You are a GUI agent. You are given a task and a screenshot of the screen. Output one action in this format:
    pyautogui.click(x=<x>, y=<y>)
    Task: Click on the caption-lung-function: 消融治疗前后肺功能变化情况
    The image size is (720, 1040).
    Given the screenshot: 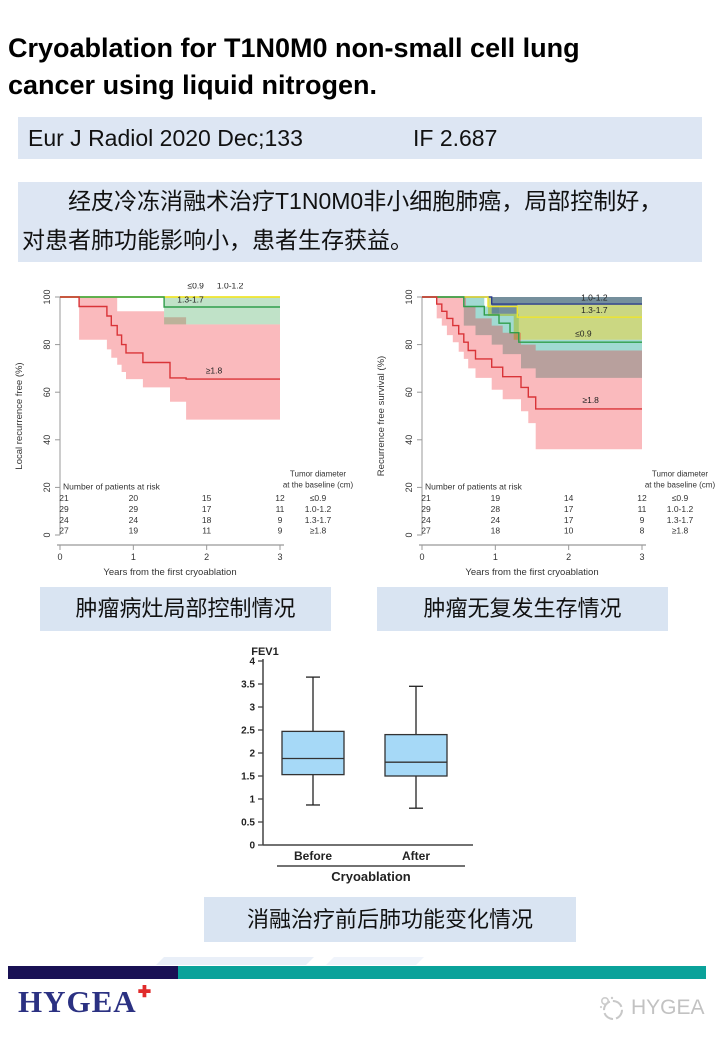 What is the action you would take?
    pyautogui.click(x=390, y=919)
    